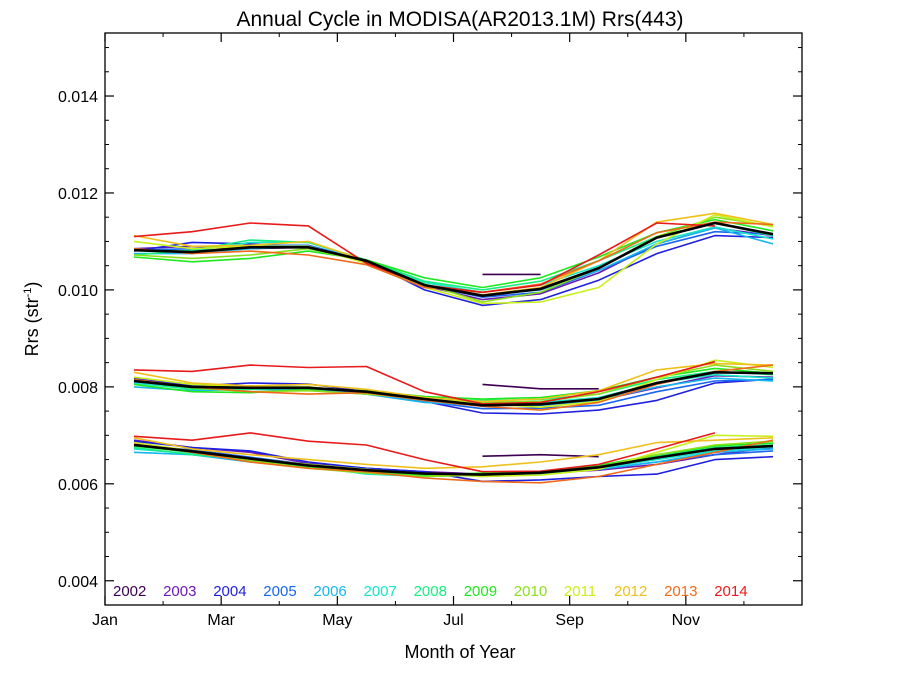 The height and width of the screenshot is (675, 900). I want to click on legend-entry-2011: 2011, so click(580, 591).